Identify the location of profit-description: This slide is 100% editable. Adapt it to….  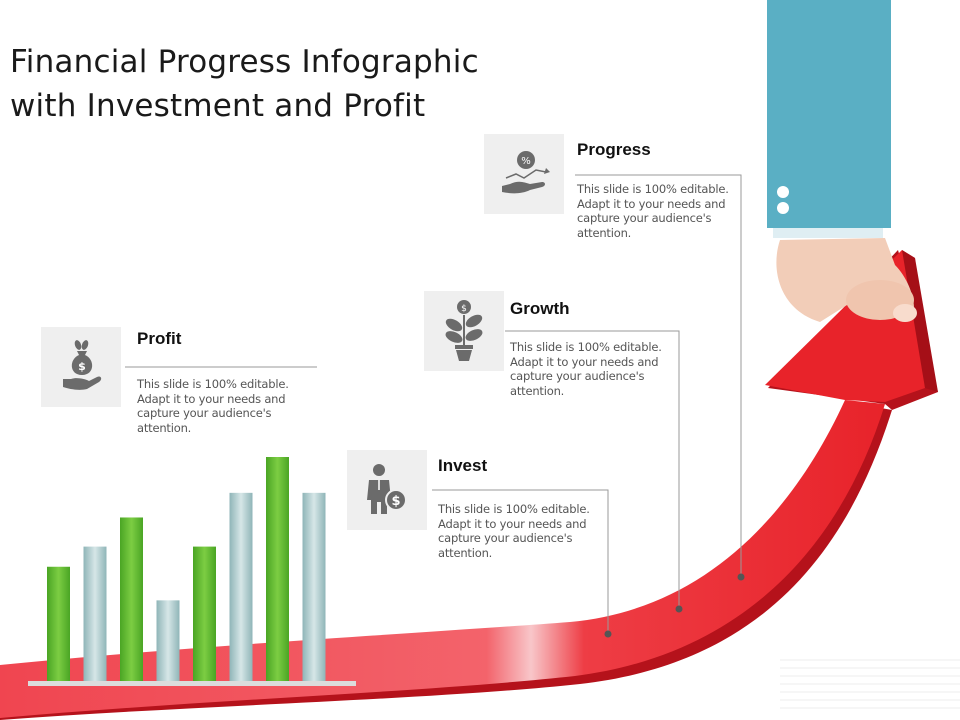
(213, 406).